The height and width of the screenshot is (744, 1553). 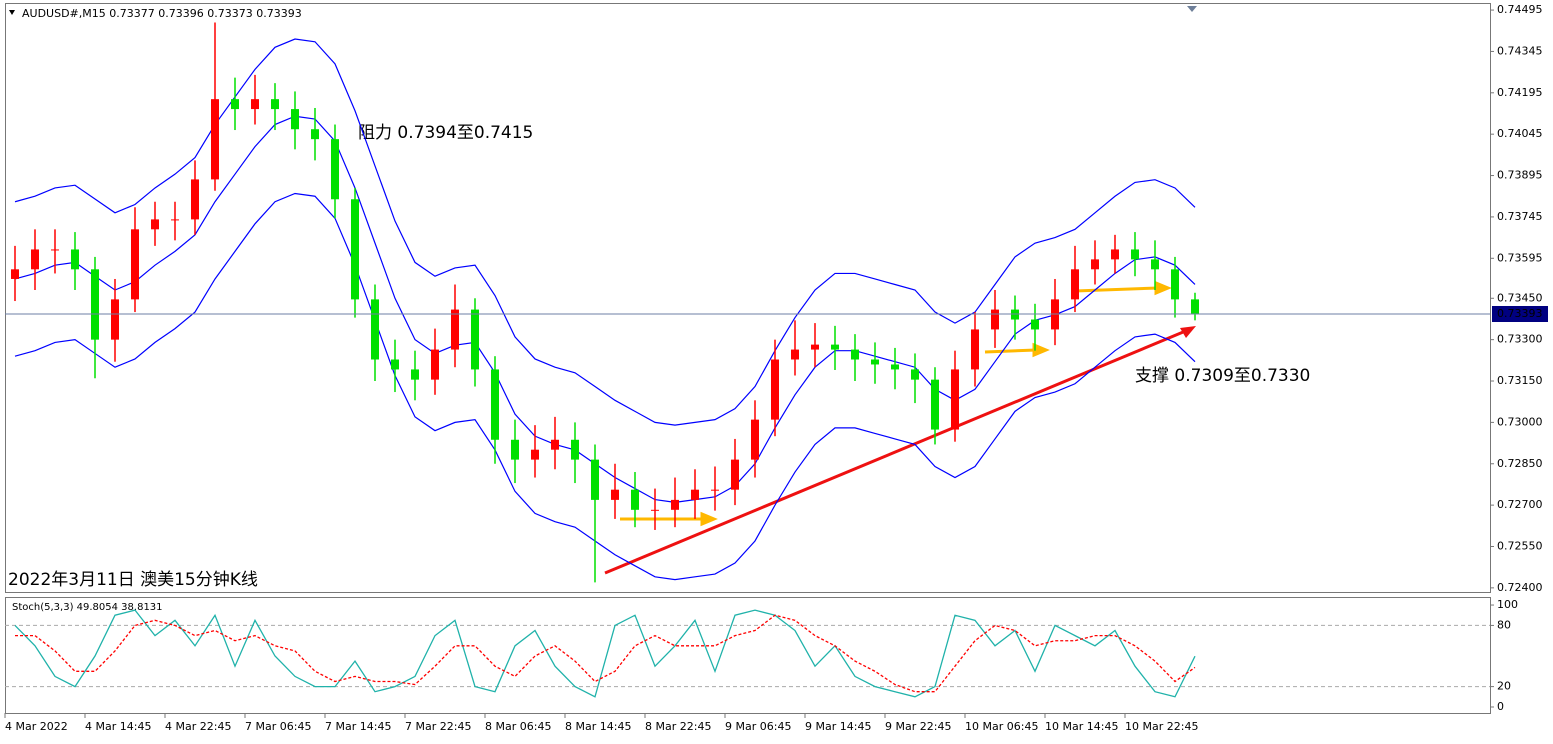 I want to click on x-tick-label: 10 Mar 06:45, so click(x=1001, y=726).